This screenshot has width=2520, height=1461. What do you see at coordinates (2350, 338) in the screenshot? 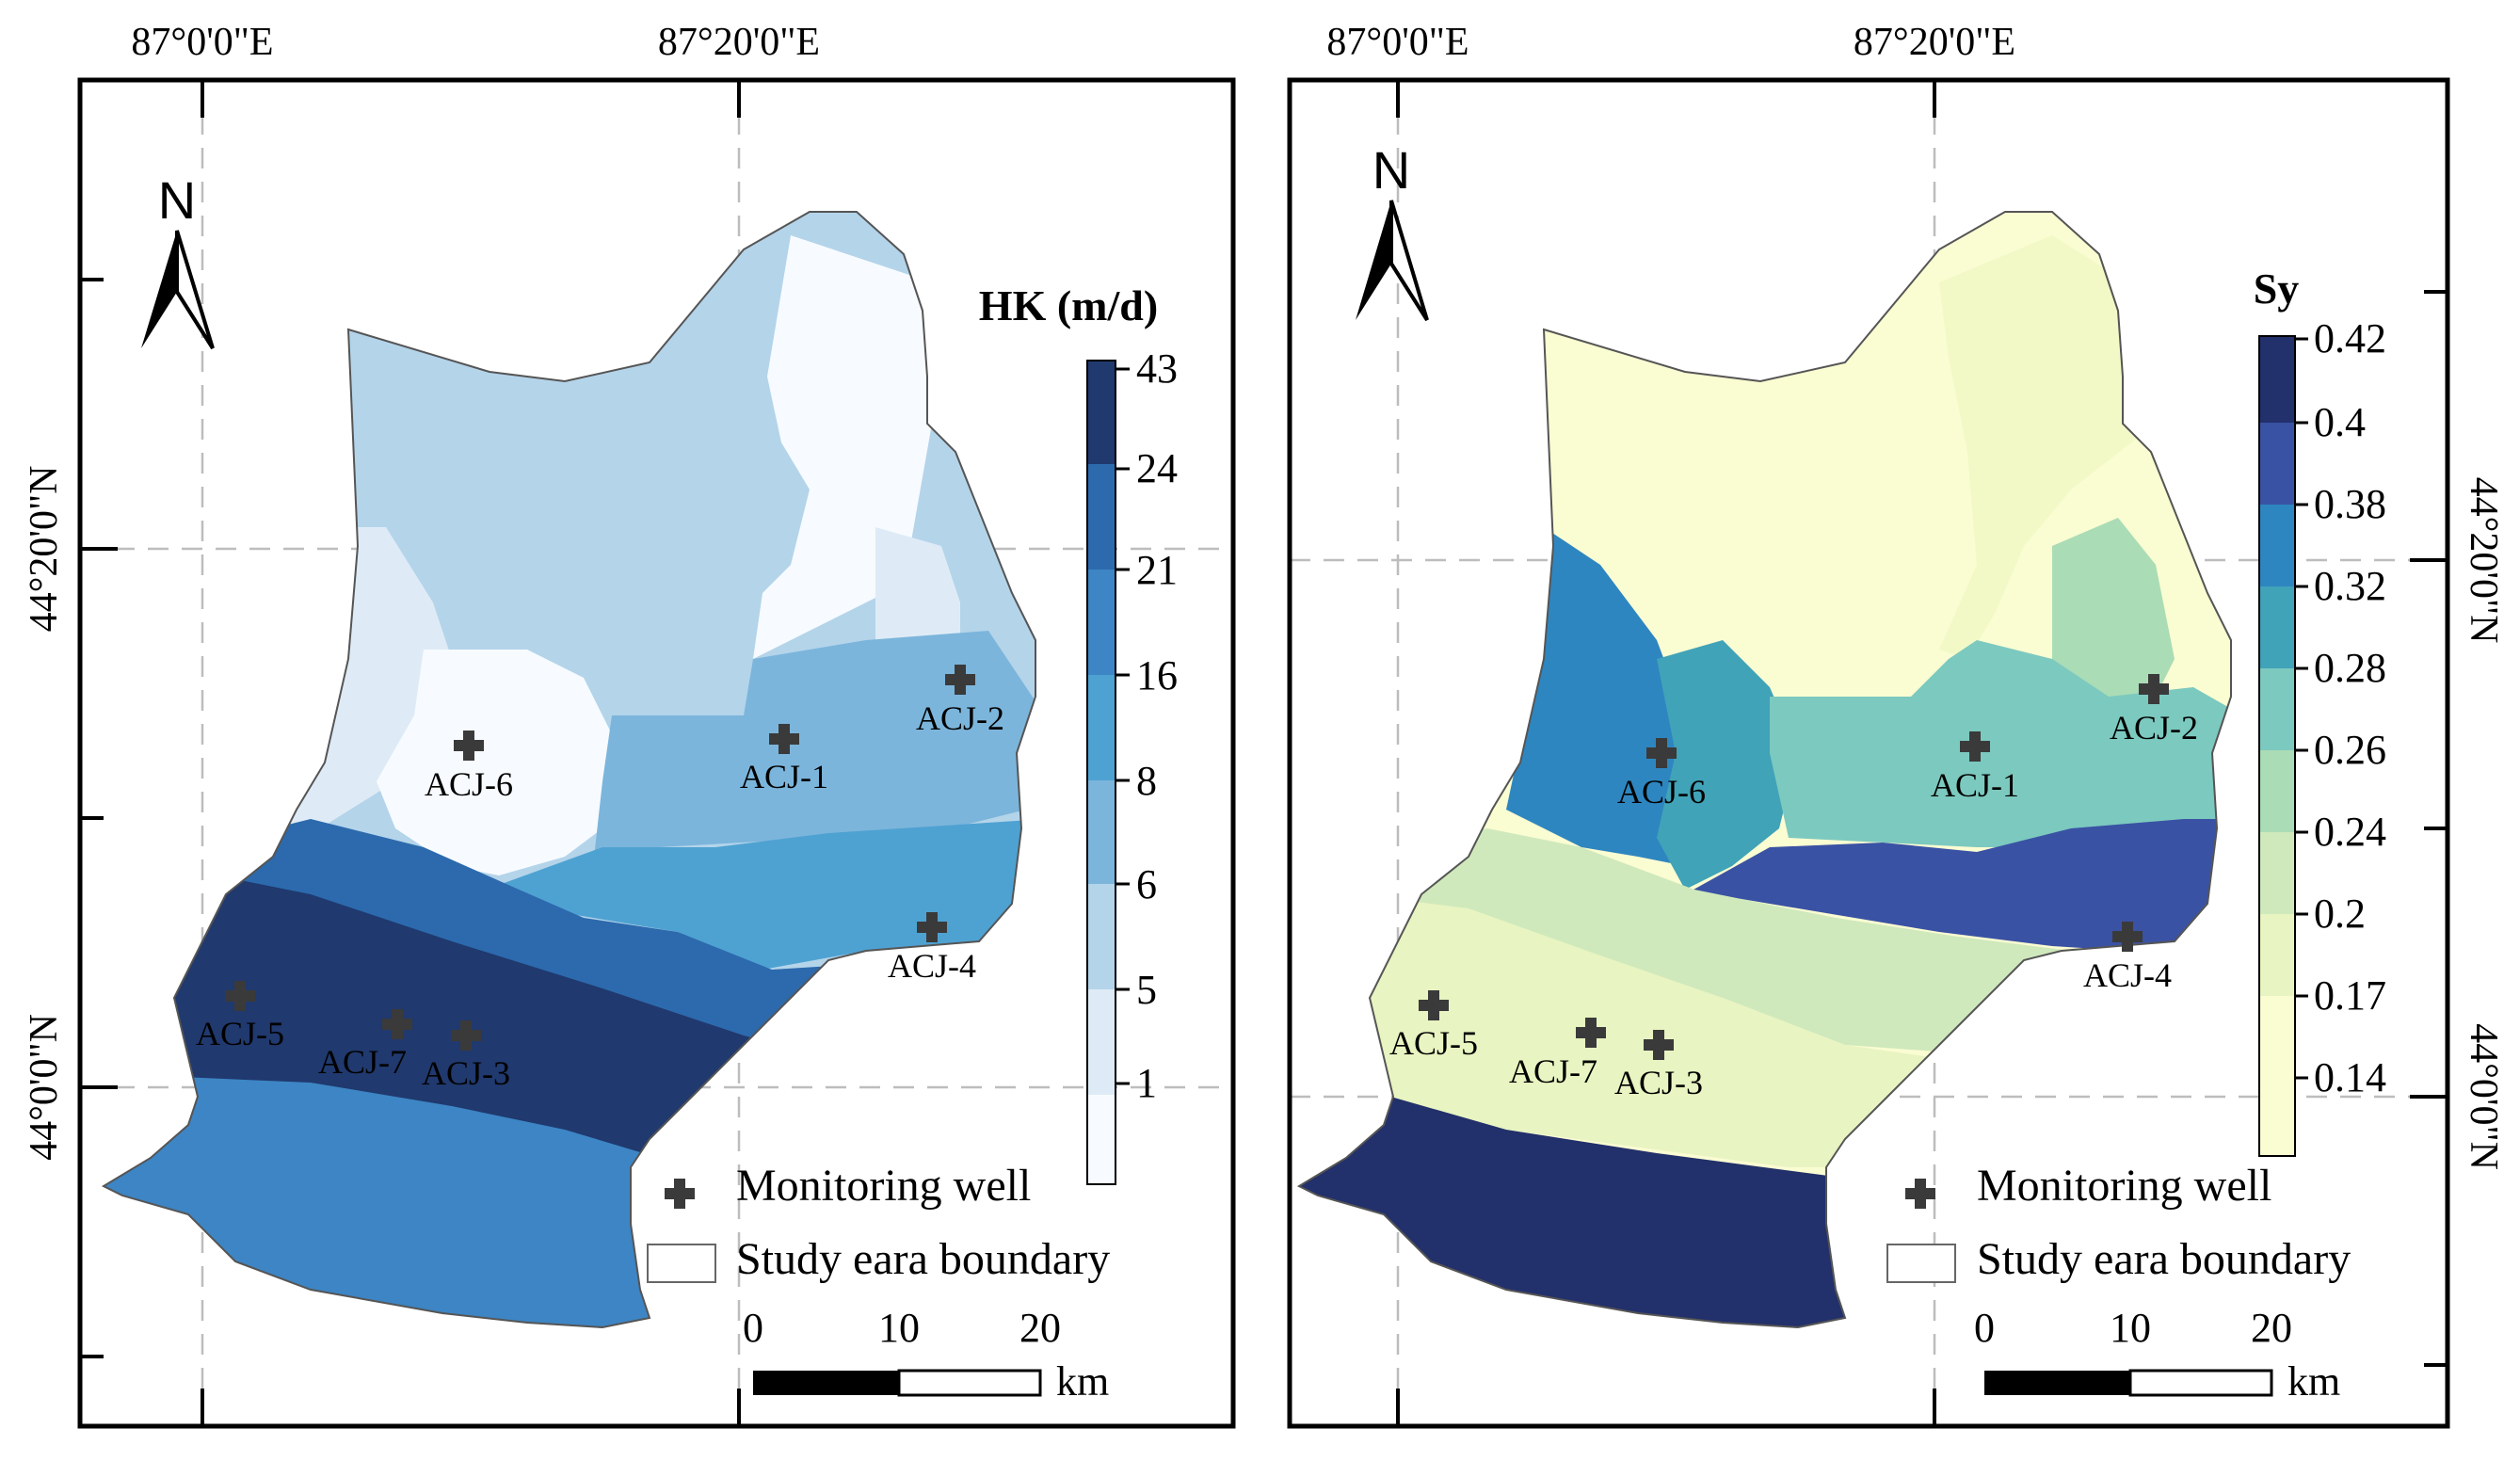
I see `sy-legend-tick: 0.42` at bounding box center [2350, 338].